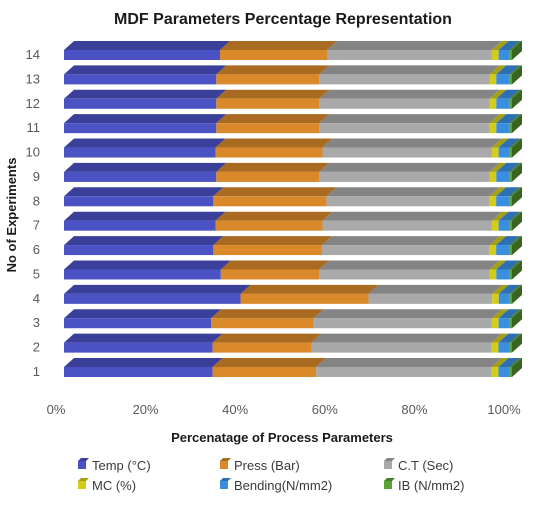 This screenshot has height=512, width=550. I want to click on legend-label: MC (%), so click(114, 485).